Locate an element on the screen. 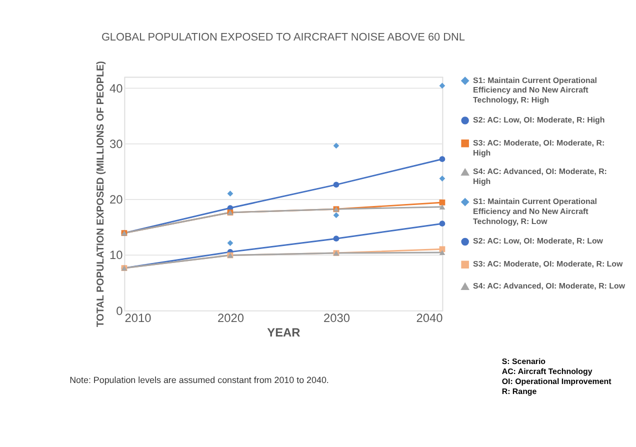  legend-label: S4: AC: Advanced, OI: Moderate, R: High is located at coordinates (540, 176).